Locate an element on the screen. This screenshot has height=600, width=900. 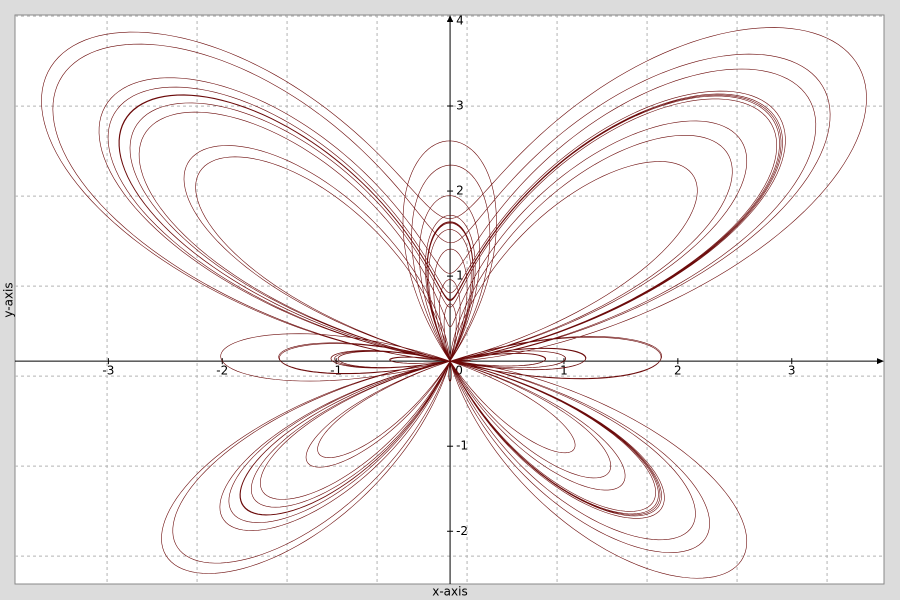
y-tick-label: -2 is located at coordinates (462, 531).